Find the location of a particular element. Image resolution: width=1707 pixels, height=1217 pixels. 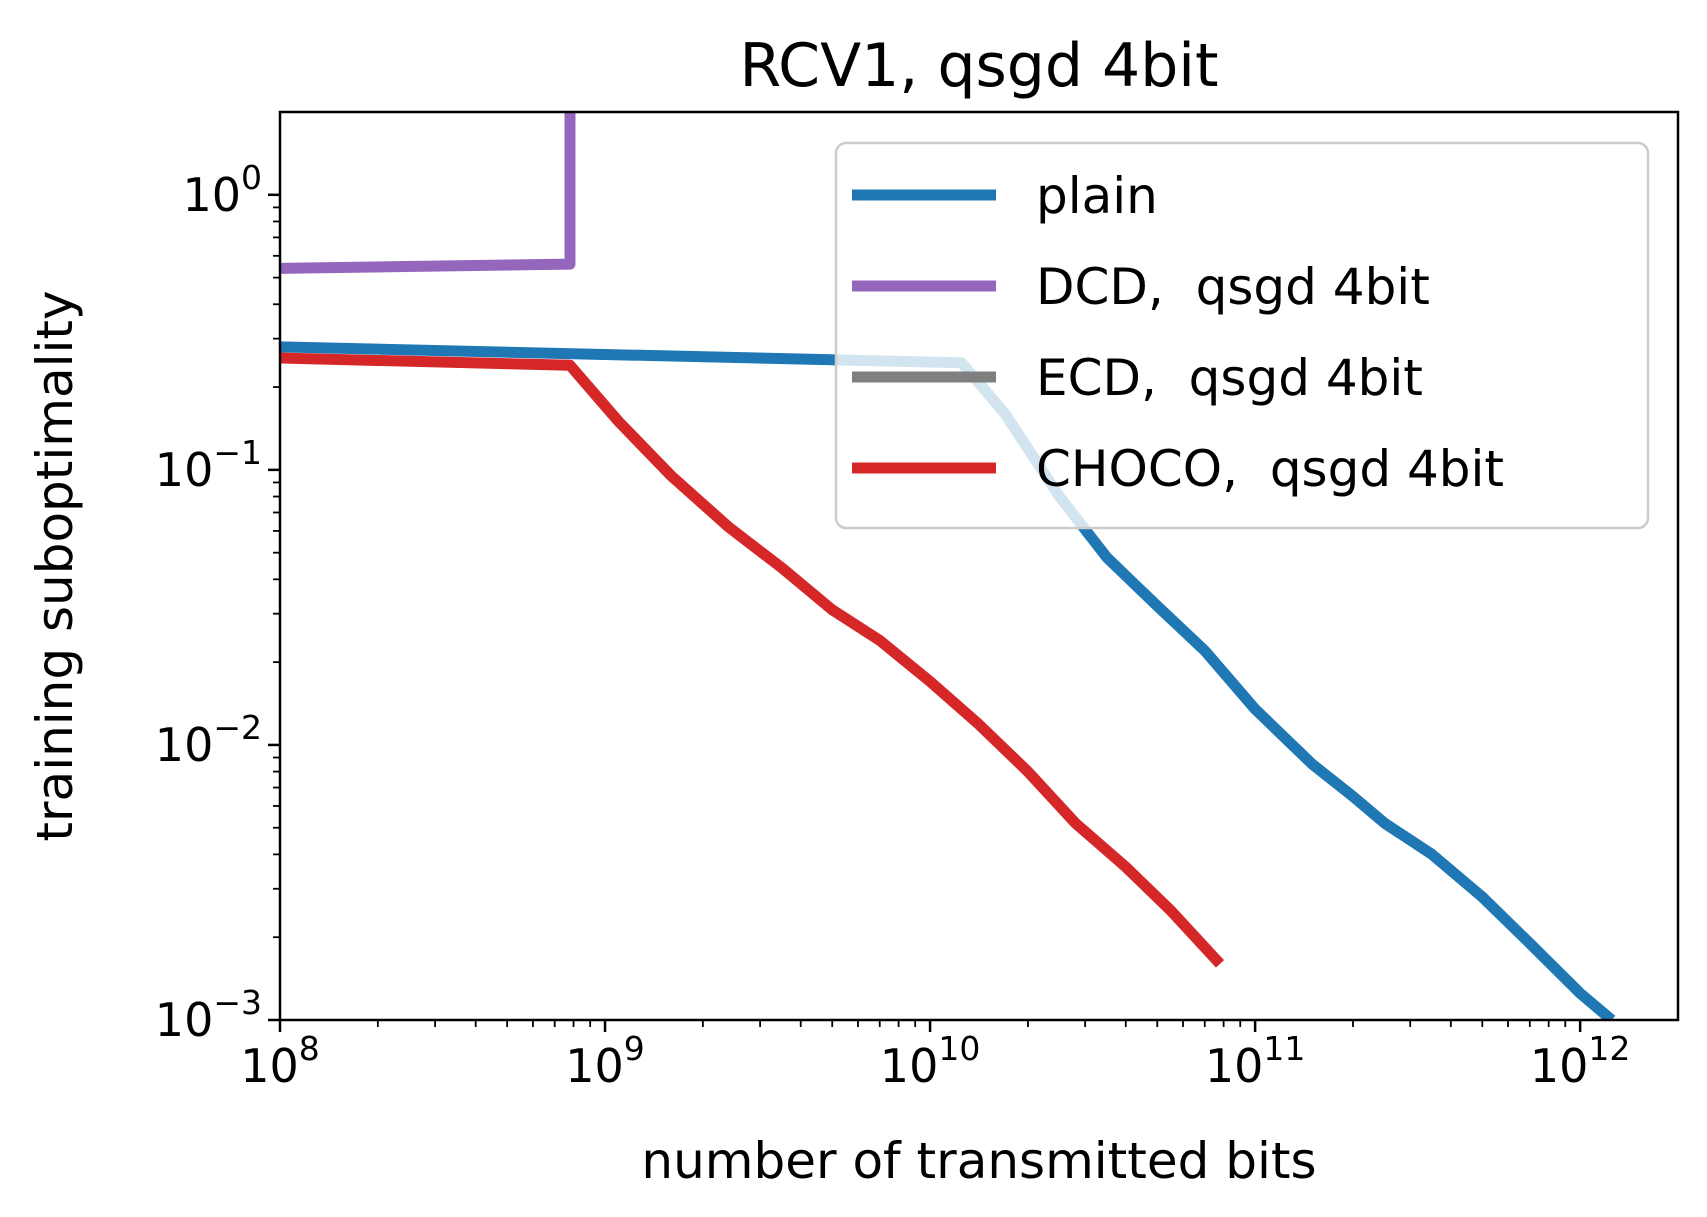

x-tick-label-1: 10⁹ is located at coordinates (605, 1061).